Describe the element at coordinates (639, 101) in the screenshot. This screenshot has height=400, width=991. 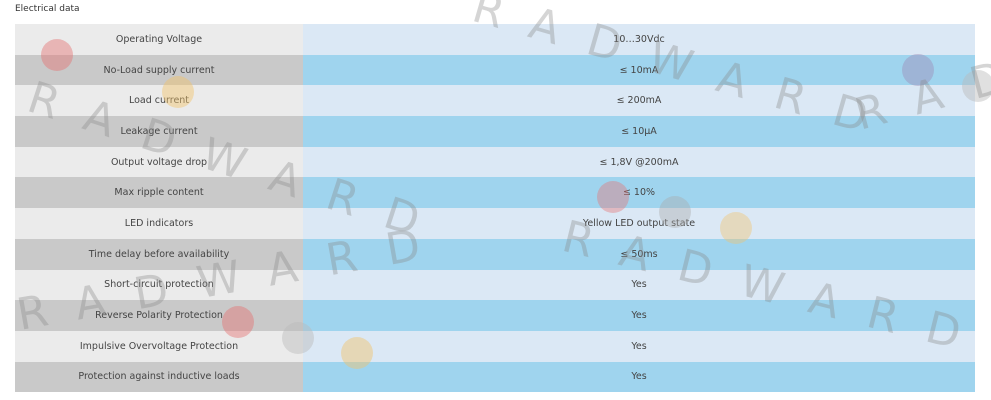
I see `row-value: ≤ 200mA` at that location.